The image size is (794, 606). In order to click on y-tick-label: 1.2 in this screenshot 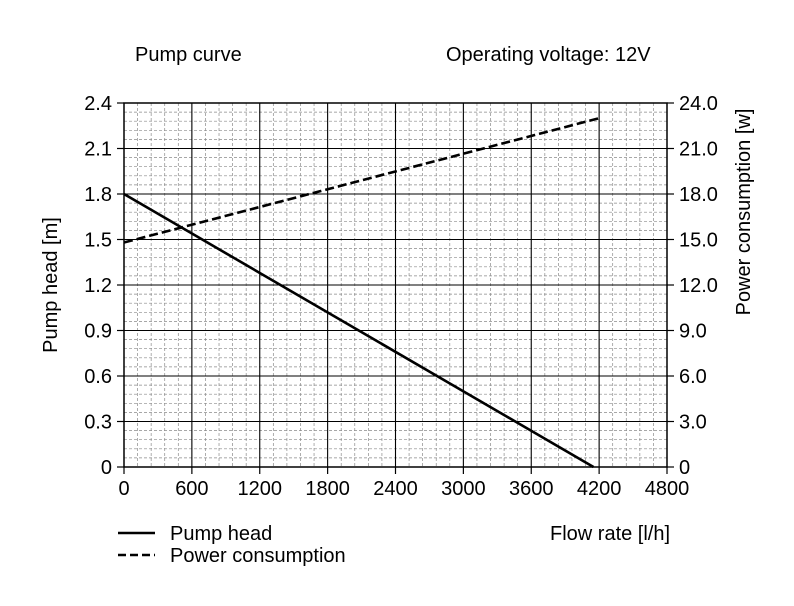, I will do `click(98, 286)`.